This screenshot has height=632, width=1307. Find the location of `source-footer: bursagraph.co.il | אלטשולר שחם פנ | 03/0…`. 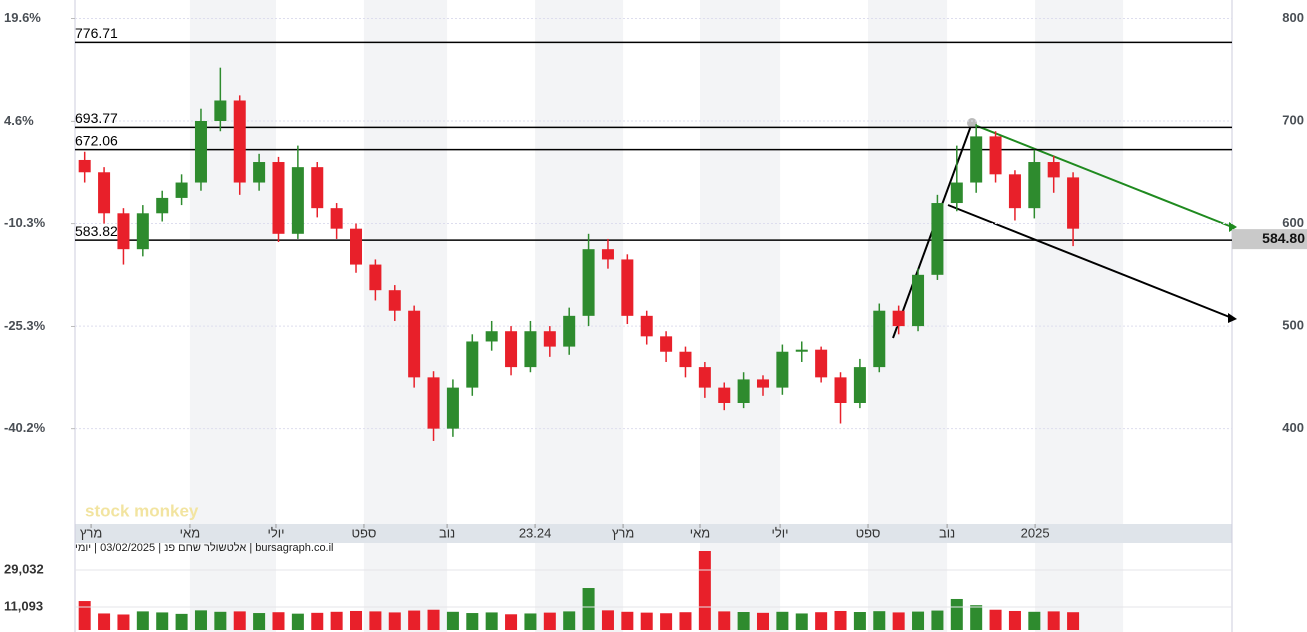

source-footer: bursagraph.co.il | אלטשולר שחם פנ | 03/0… is located at coordinates (204, 548).